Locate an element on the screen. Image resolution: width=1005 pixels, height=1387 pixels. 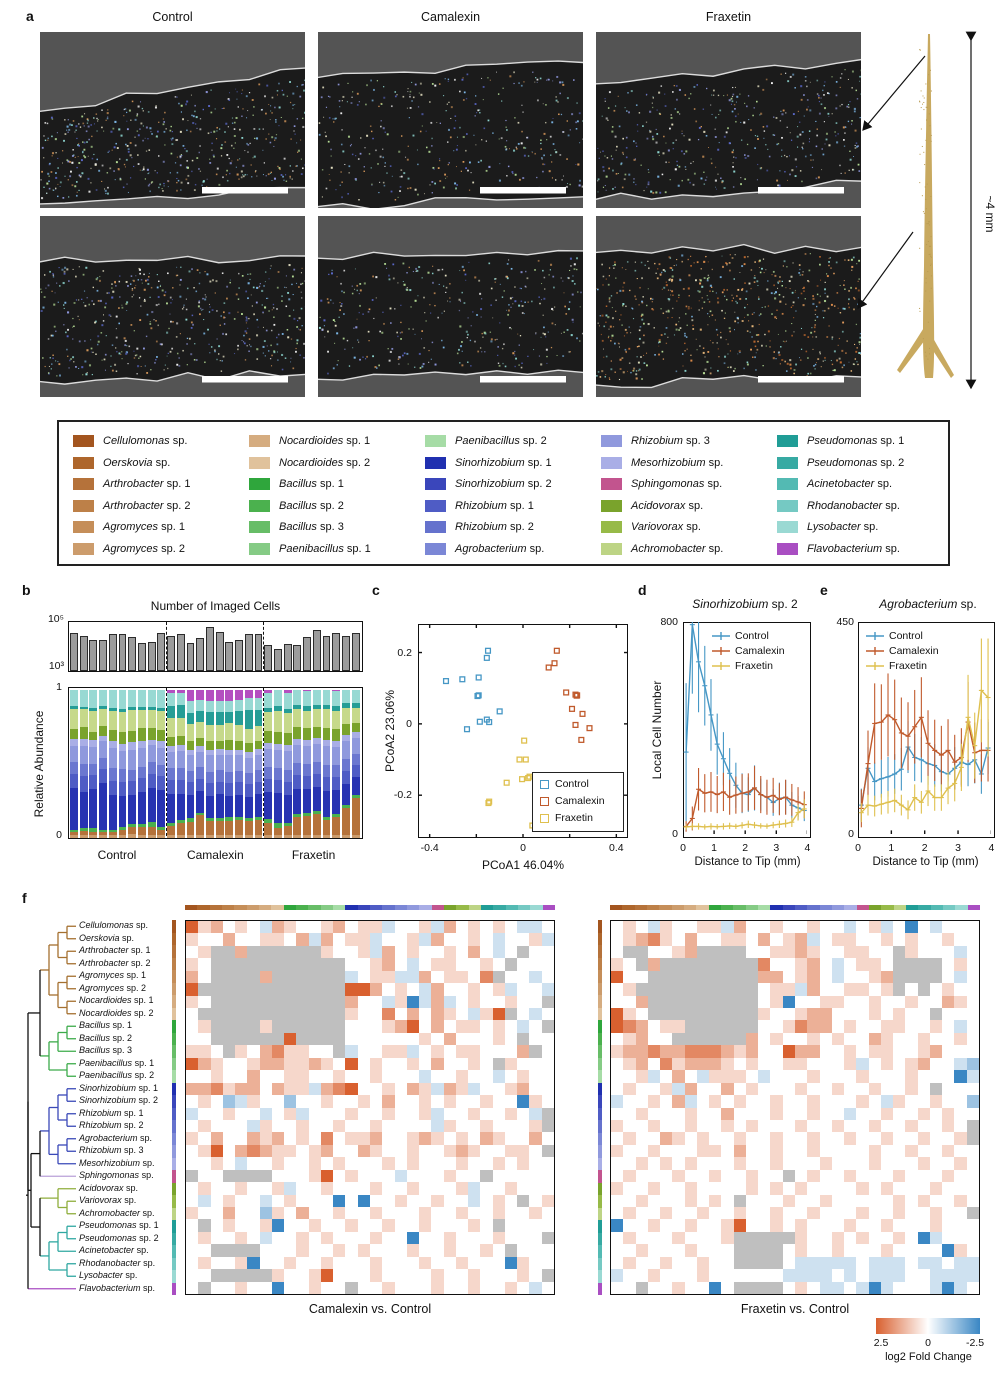
legend-item: Acidovorax sp. is located at coordinates (652, 506).